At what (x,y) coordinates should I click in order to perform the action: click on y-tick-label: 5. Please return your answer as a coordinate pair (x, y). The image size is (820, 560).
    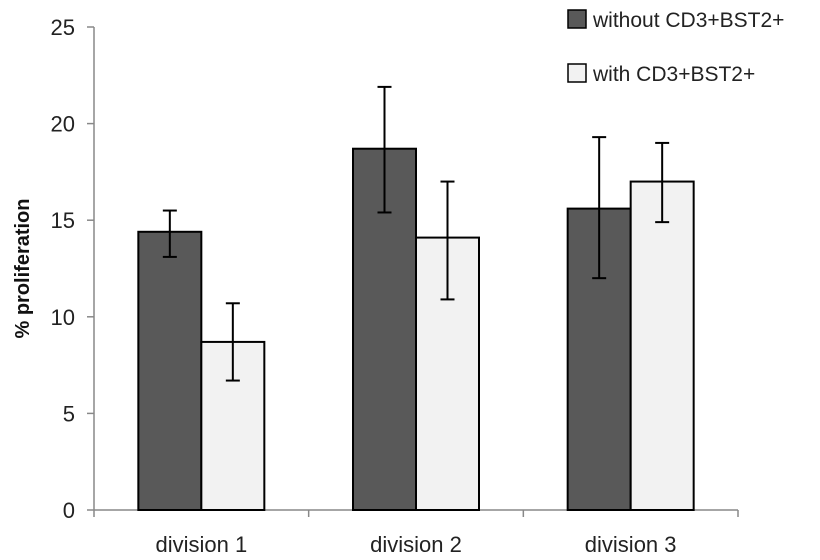
    Looking at the image, I should click on (69, 413).